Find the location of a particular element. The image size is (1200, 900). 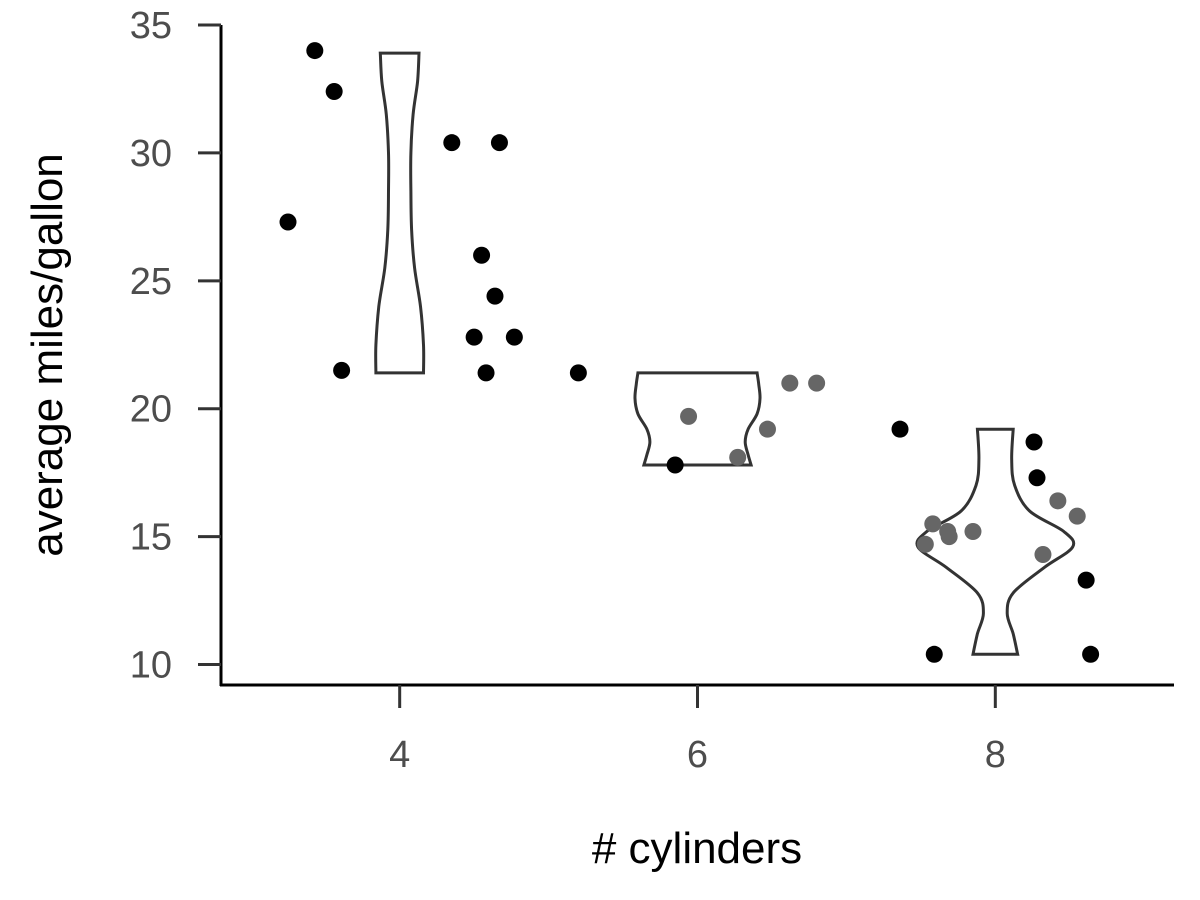

x-tick-label: 6 is located at coordinates (697, 755).